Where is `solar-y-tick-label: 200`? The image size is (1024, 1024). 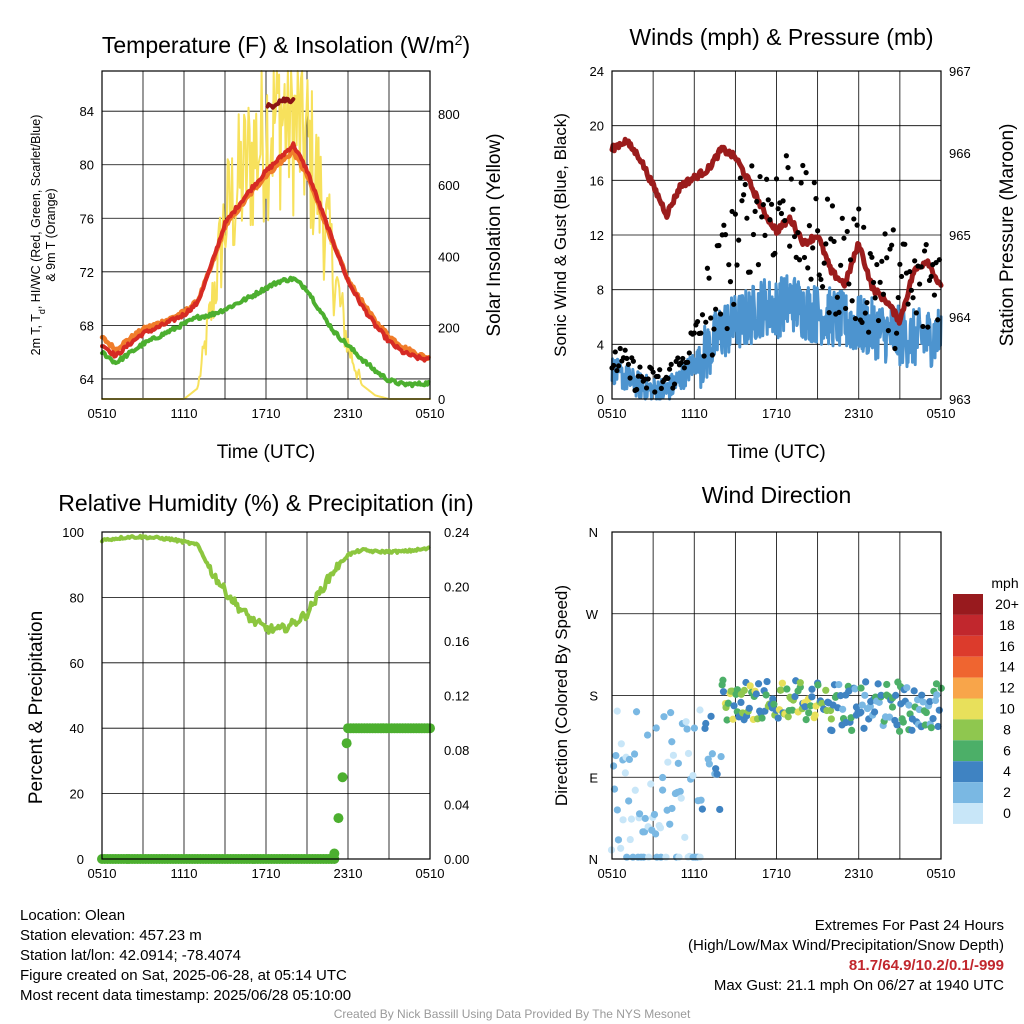
solar-y-tick-label: 200 is located at coordinates (449, 328).